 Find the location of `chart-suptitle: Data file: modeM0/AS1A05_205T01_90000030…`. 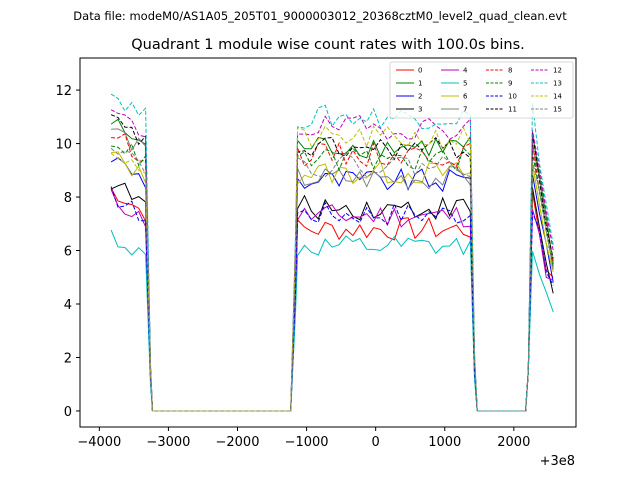

chart-suptitle: Data file: modeM0/AS1A05_205T01_90000030… is located at coordinates (320, 16).